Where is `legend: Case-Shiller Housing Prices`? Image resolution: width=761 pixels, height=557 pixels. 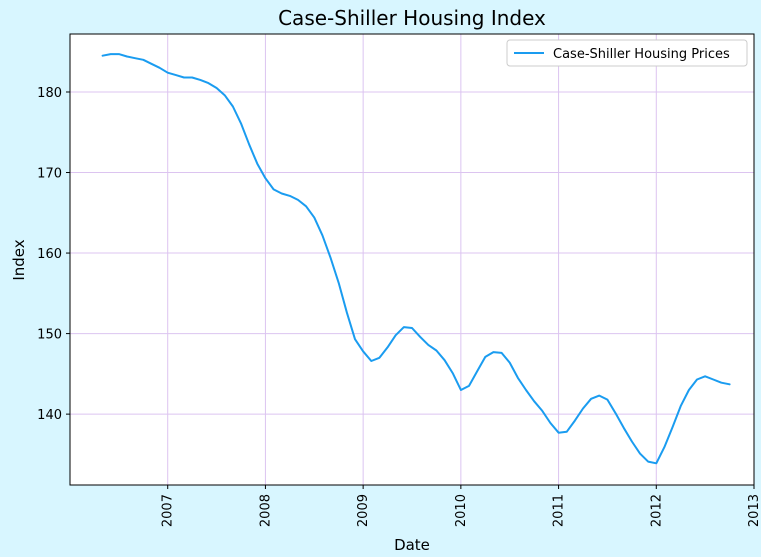
legend: Case-Shiller Housing Prices is located at coordinates (627, 53).